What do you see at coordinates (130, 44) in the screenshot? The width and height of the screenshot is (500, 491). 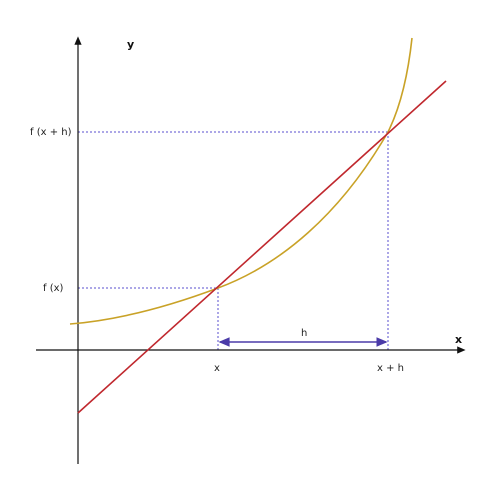 I see `y-axis-label: y` at bounding box center [130, 44].